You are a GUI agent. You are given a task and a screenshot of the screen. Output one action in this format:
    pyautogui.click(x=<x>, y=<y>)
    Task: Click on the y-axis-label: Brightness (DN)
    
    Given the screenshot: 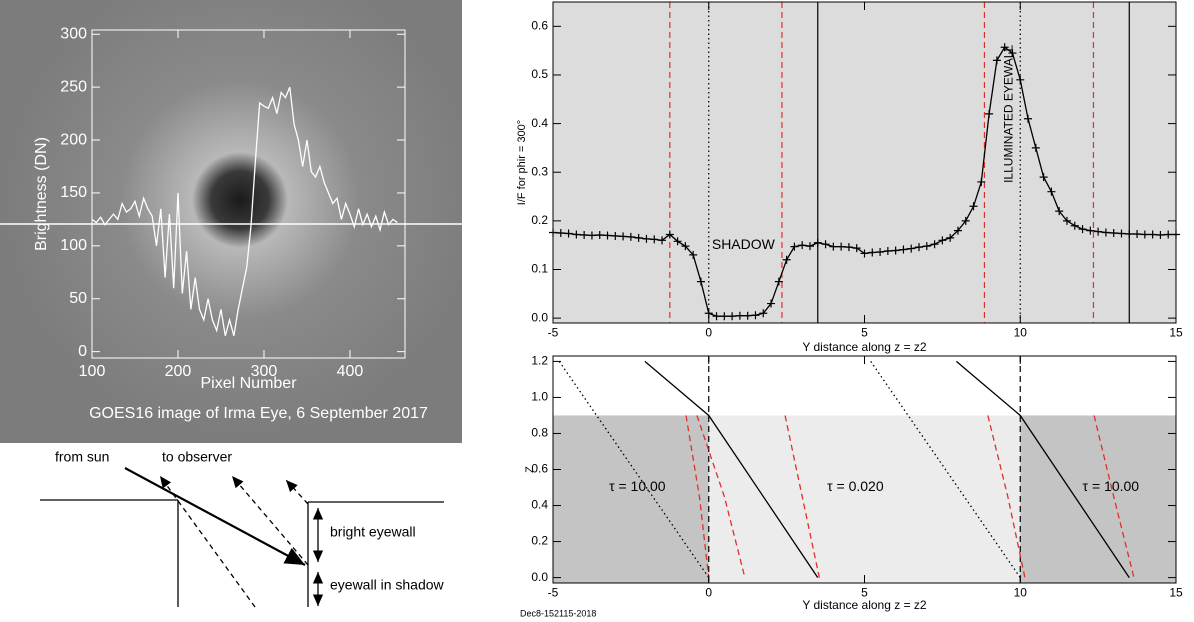 What is the action you would take?
    pyautogui.click(x=41, y=194)
    